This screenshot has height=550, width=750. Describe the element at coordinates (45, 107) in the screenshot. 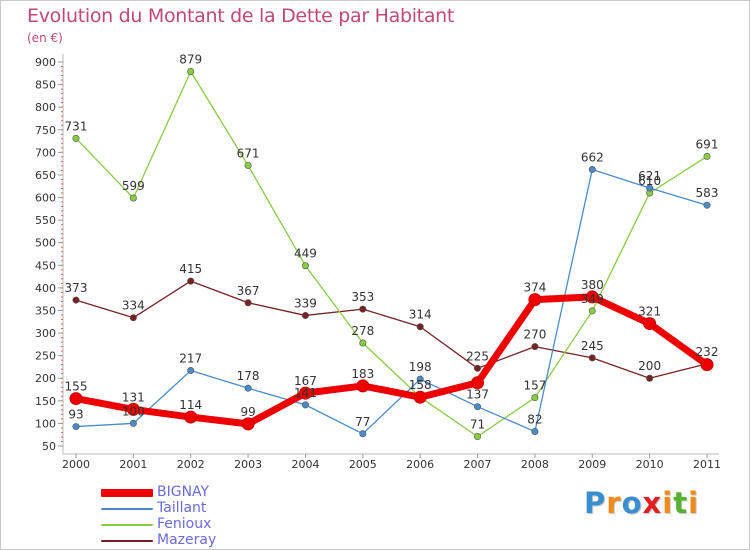

I see `y-tick-label: 800` at that location.